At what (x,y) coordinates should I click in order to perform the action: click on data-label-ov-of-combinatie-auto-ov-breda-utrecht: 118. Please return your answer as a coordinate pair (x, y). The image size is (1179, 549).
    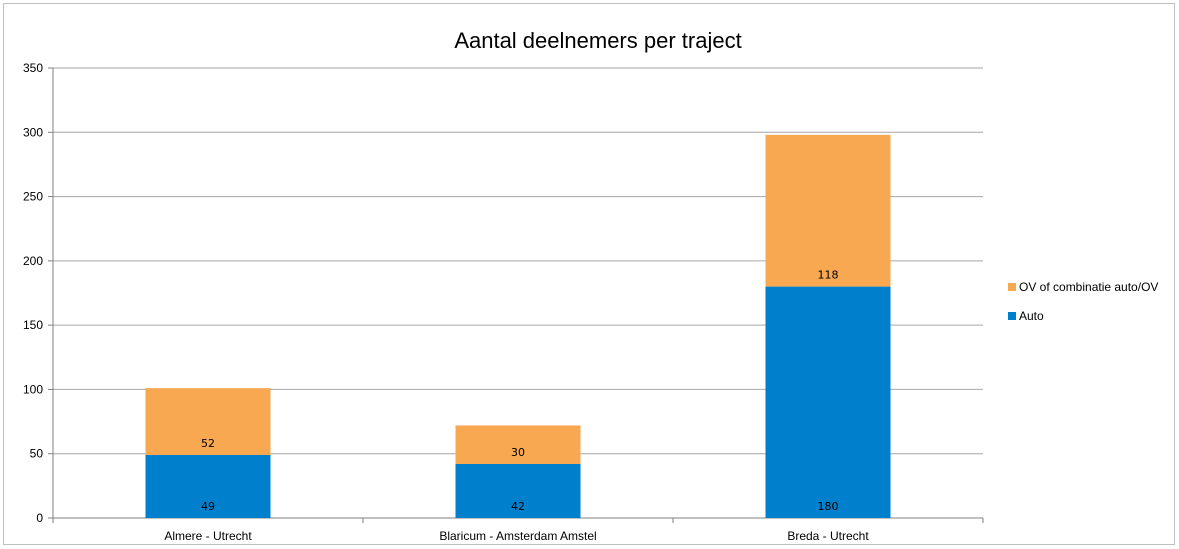
    Looking at the image, I should click on (828, 275).